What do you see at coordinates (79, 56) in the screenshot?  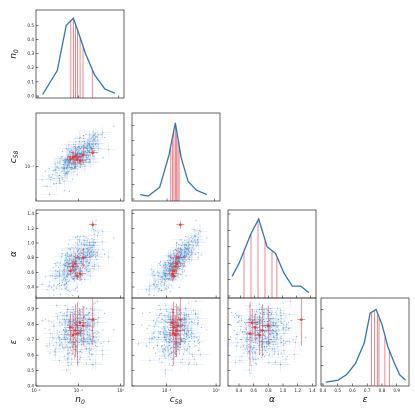 I see `density-curve-n0` at bounding box center [79, 56].